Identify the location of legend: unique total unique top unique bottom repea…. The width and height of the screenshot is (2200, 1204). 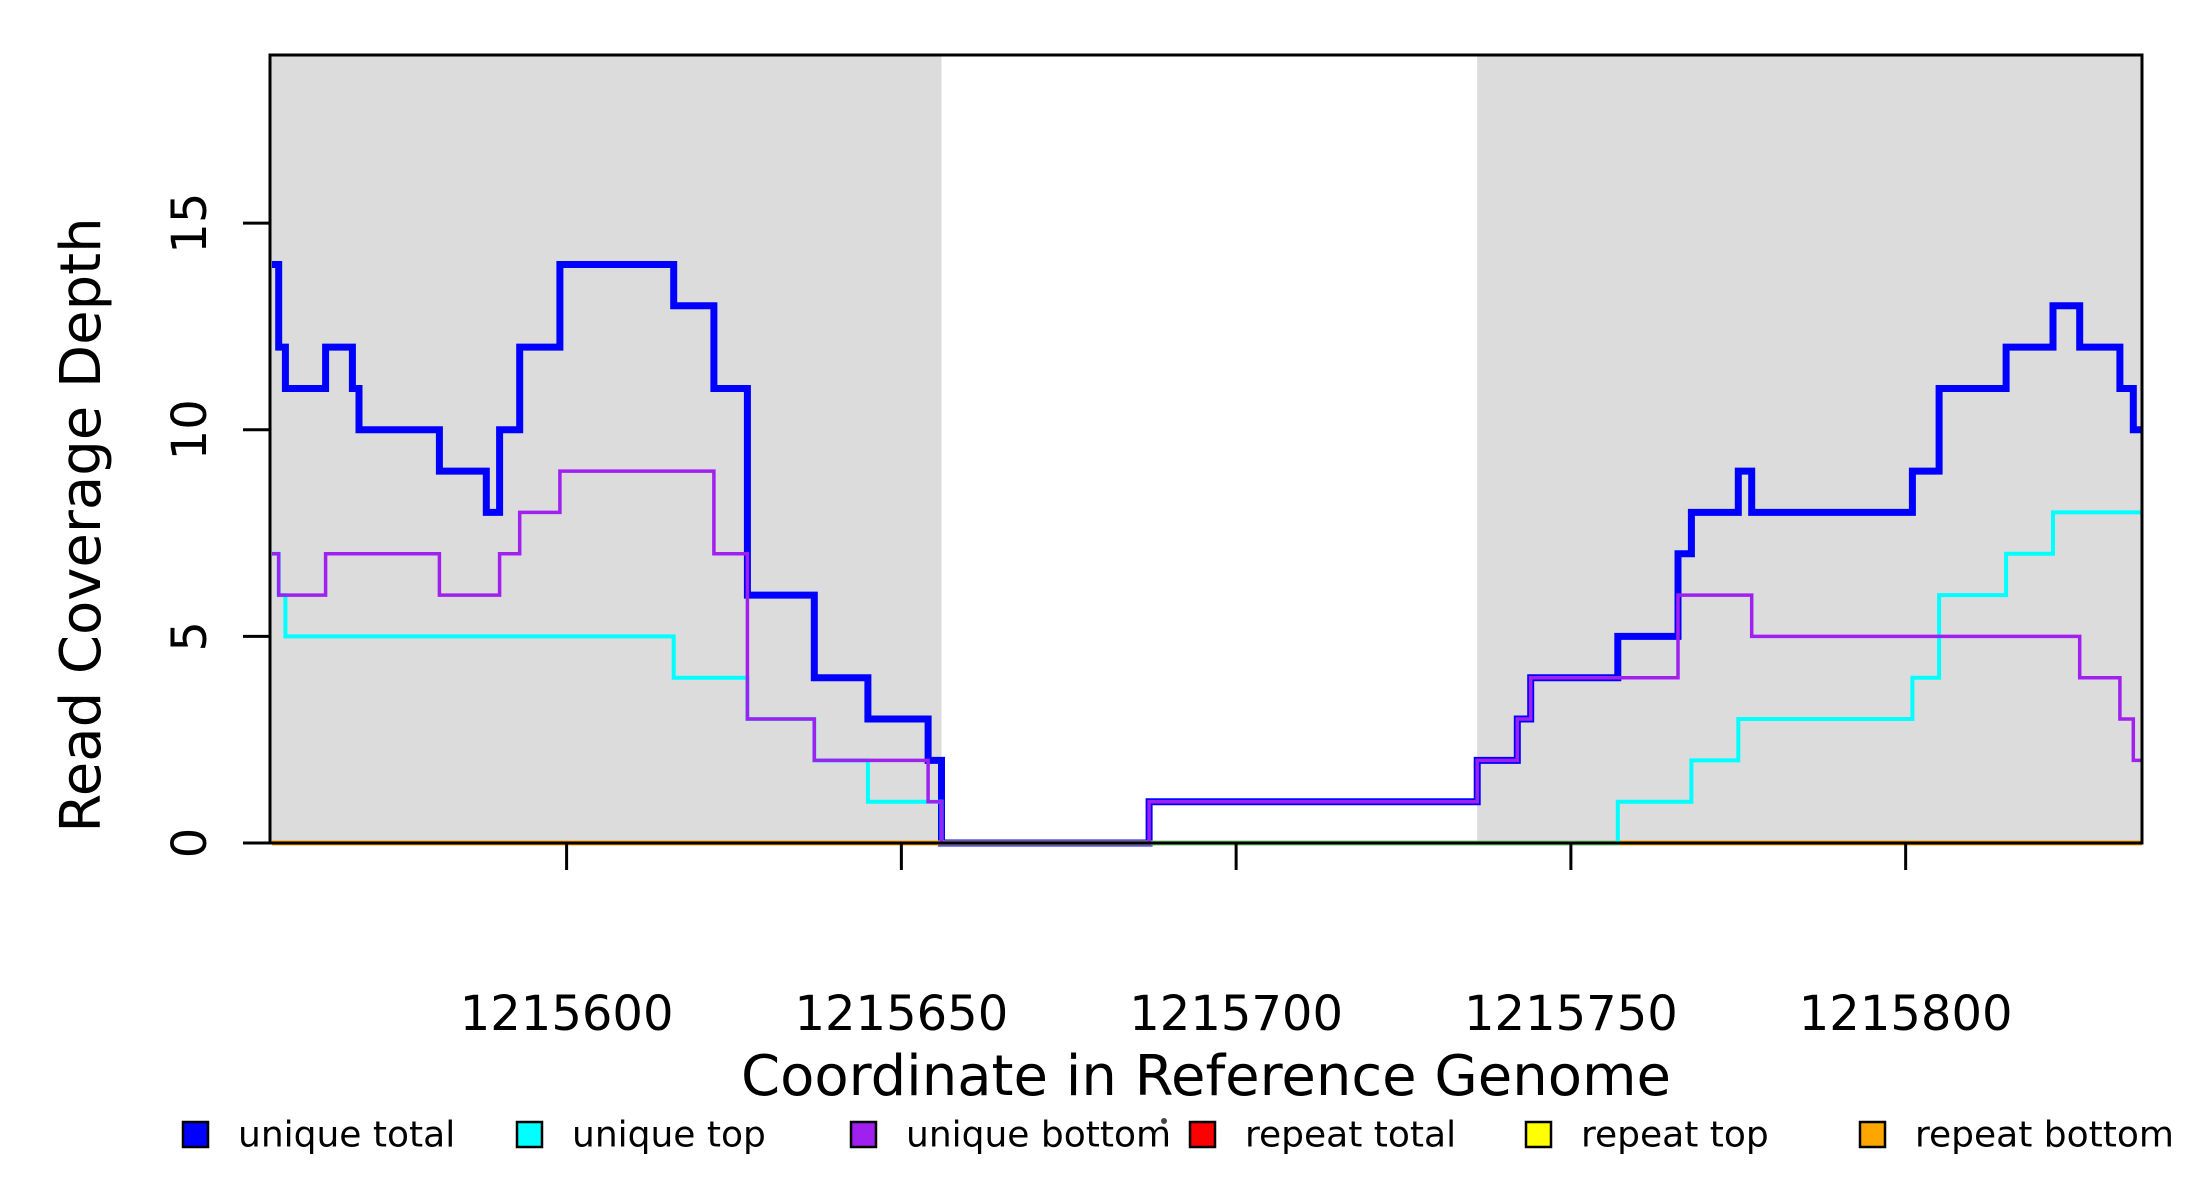
(1177, 1135).